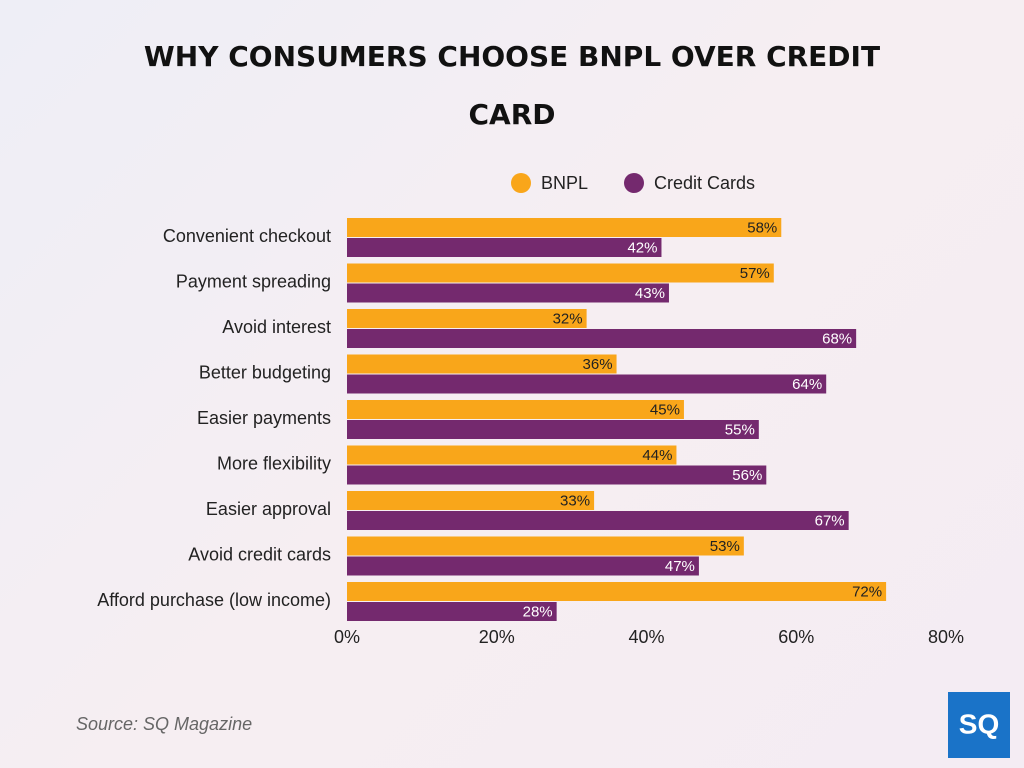  I want to click on logo: SQ, so click(979, 723).